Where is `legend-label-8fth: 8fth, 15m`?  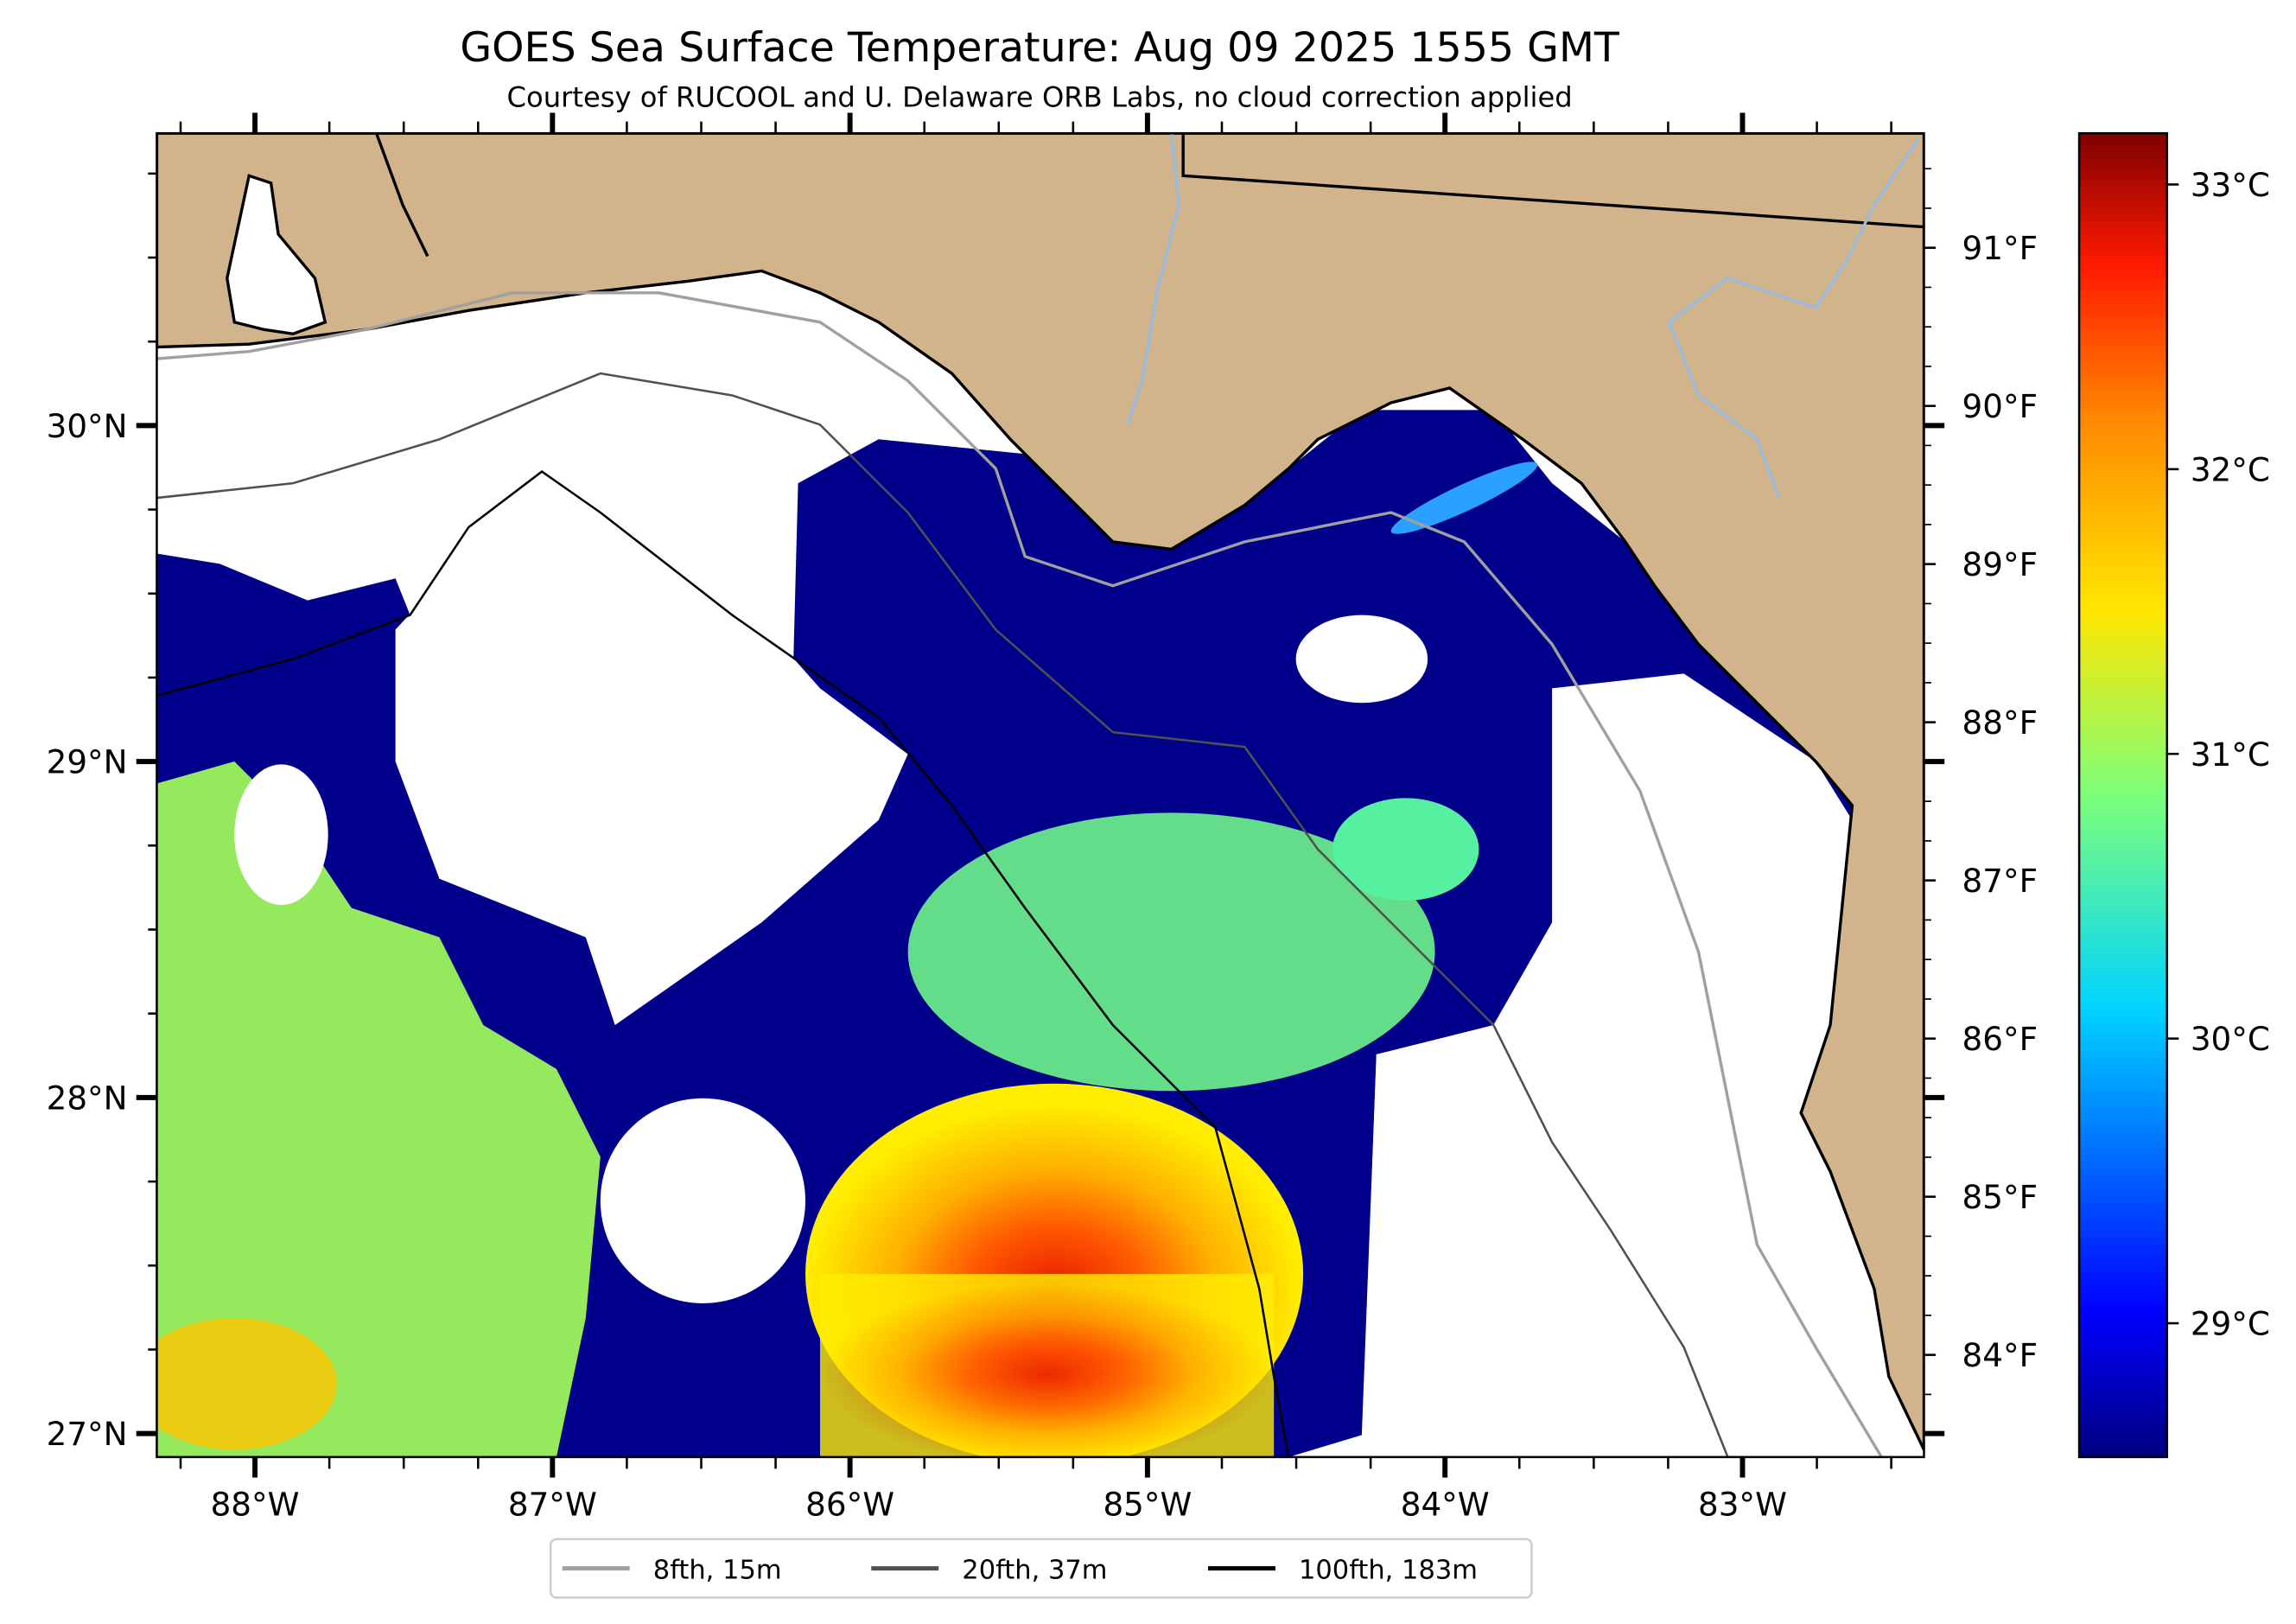
legend-label-8fth: 8fth, 15m is located at coordinates (717, 1570).